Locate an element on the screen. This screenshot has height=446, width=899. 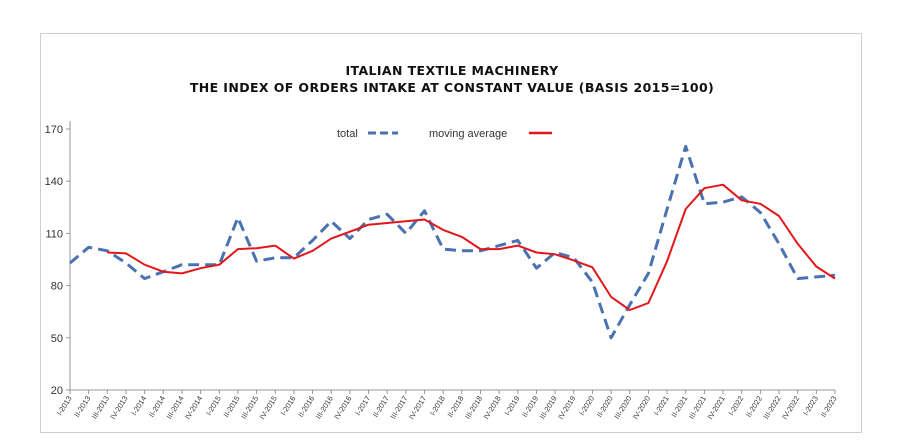
chart-title: ITALIAN TEXTILE MACHINERY is located at coordinates (452, 70).